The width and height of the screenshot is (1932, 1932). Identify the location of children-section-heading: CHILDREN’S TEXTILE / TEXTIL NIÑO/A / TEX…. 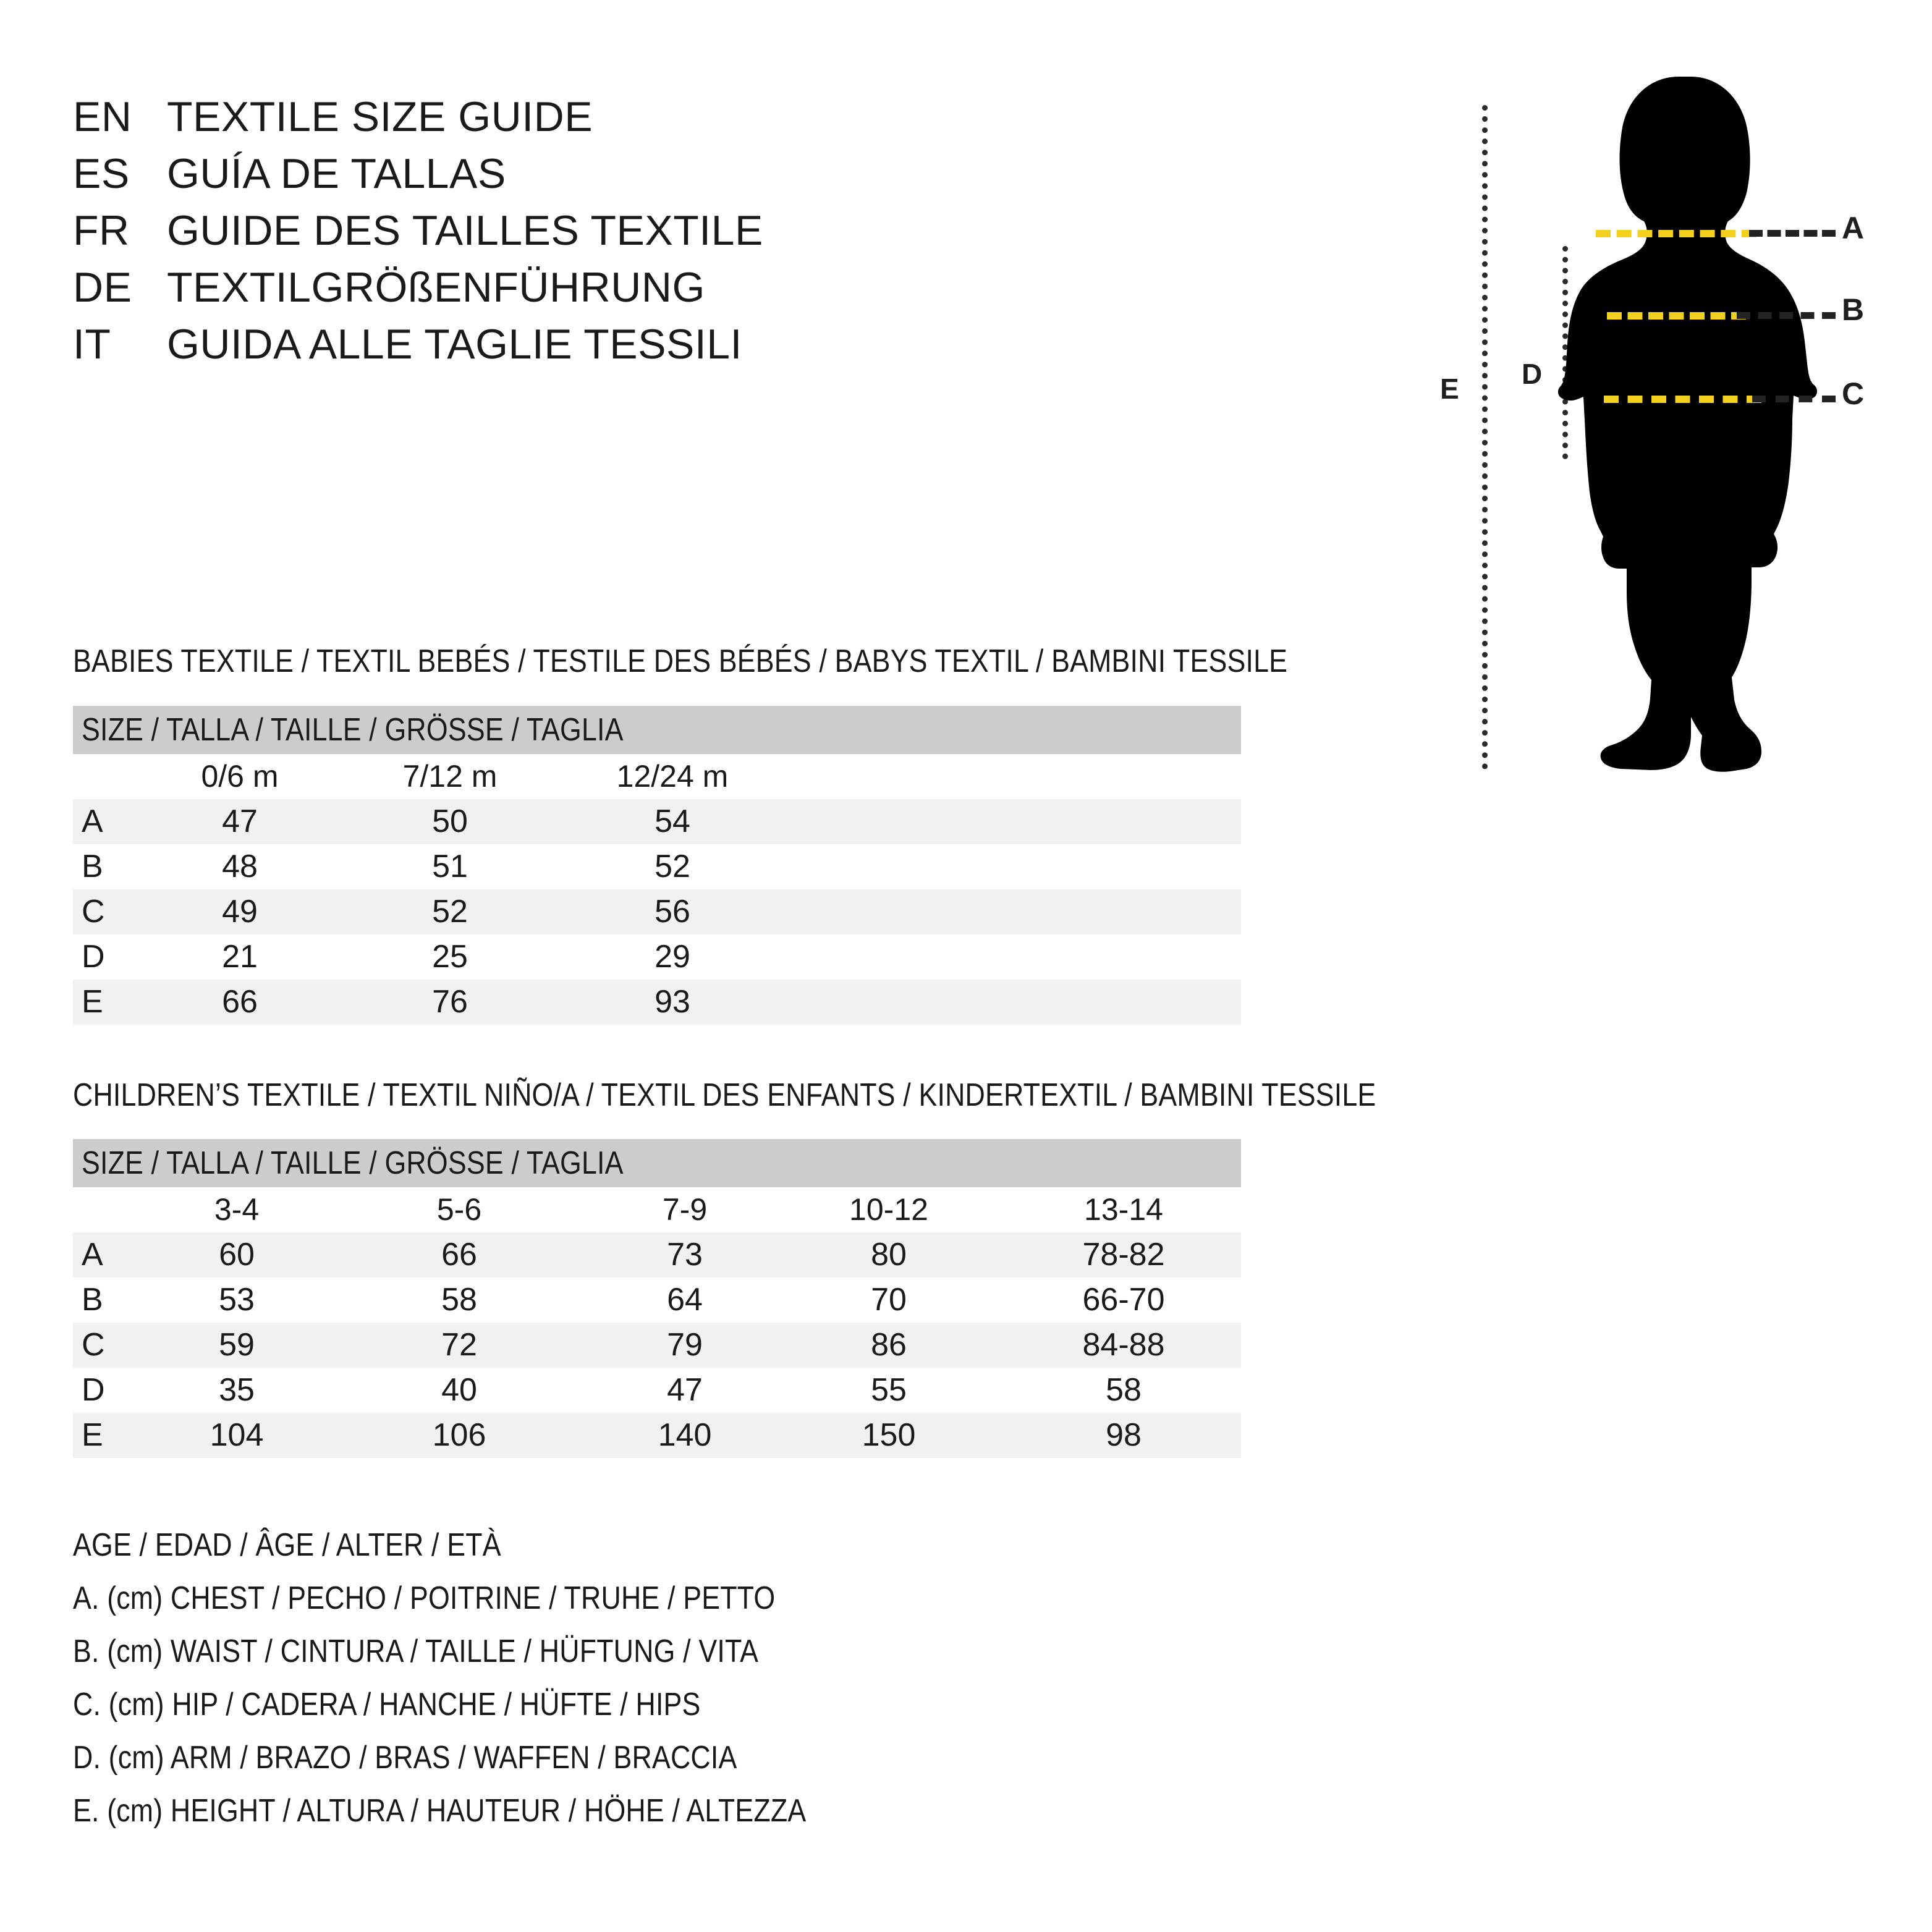
(724, 1095).